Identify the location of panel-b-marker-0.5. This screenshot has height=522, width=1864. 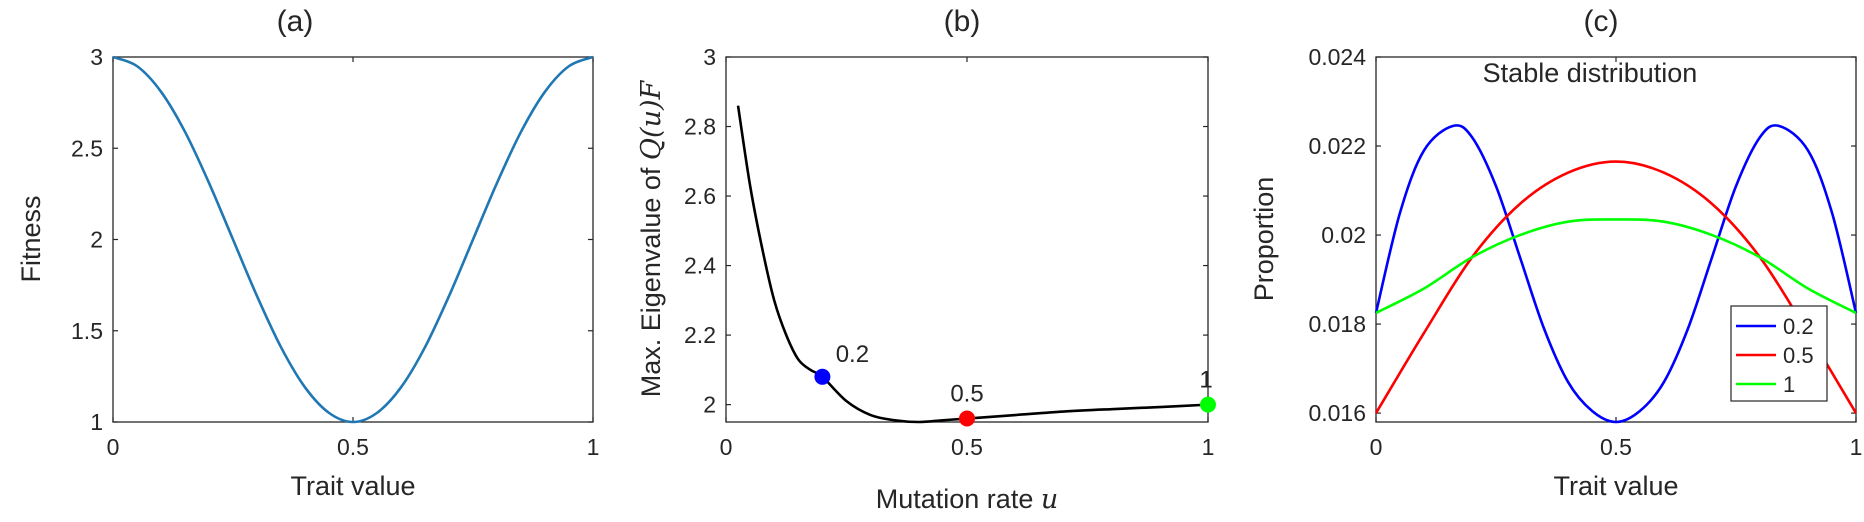
(967, 418).